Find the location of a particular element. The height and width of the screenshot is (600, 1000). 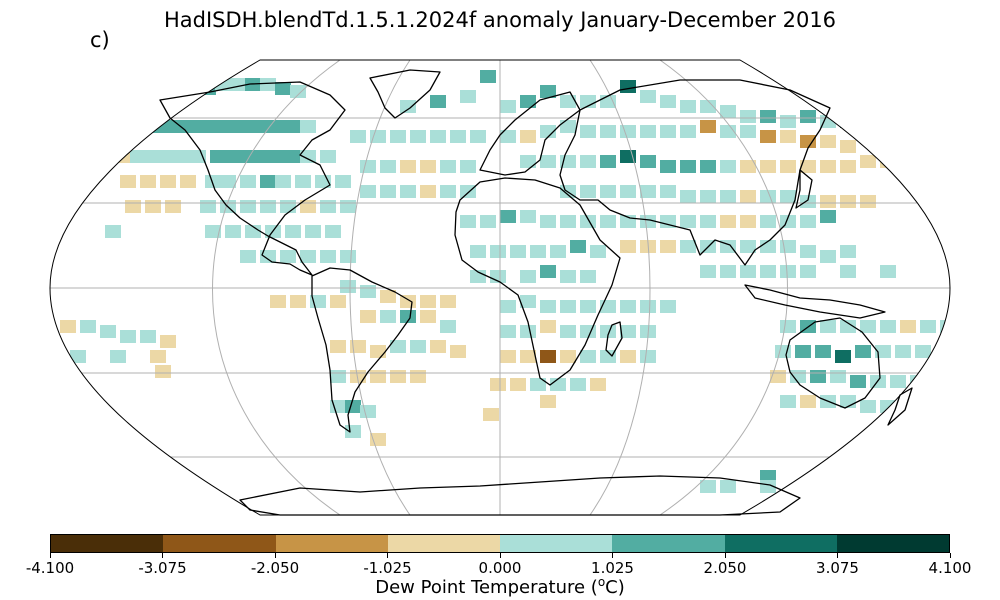

colorbar-title-main: Dew Point Temperature ( is located at coordinates (486, 587).